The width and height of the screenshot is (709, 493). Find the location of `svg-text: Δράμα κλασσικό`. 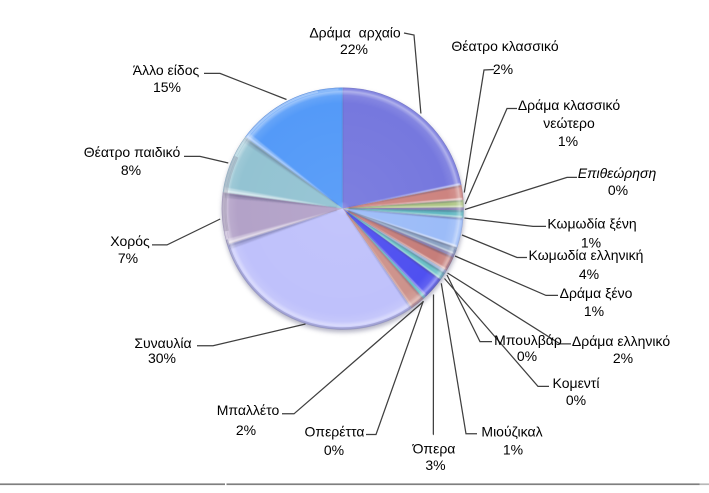

svg-text: Δράμα κλασσικό is located at coordinates (569, 105).